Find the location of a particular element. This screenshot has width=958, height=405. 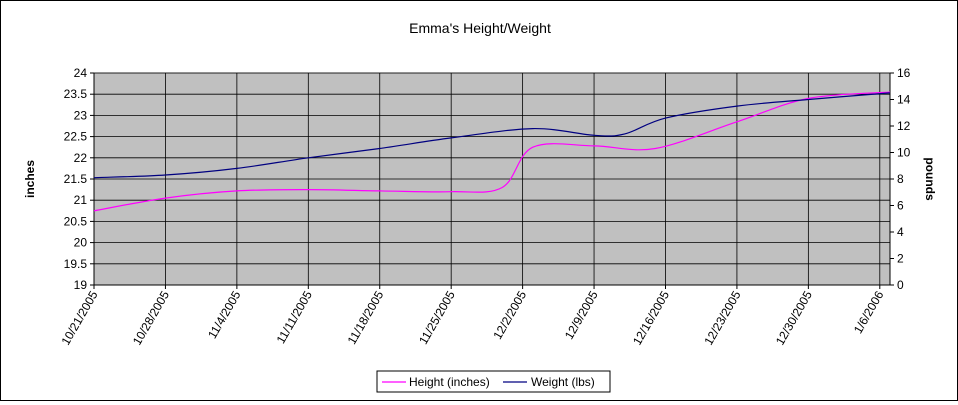

x-tick-label: 1/6/2006 is located at coordinates (869, 312).